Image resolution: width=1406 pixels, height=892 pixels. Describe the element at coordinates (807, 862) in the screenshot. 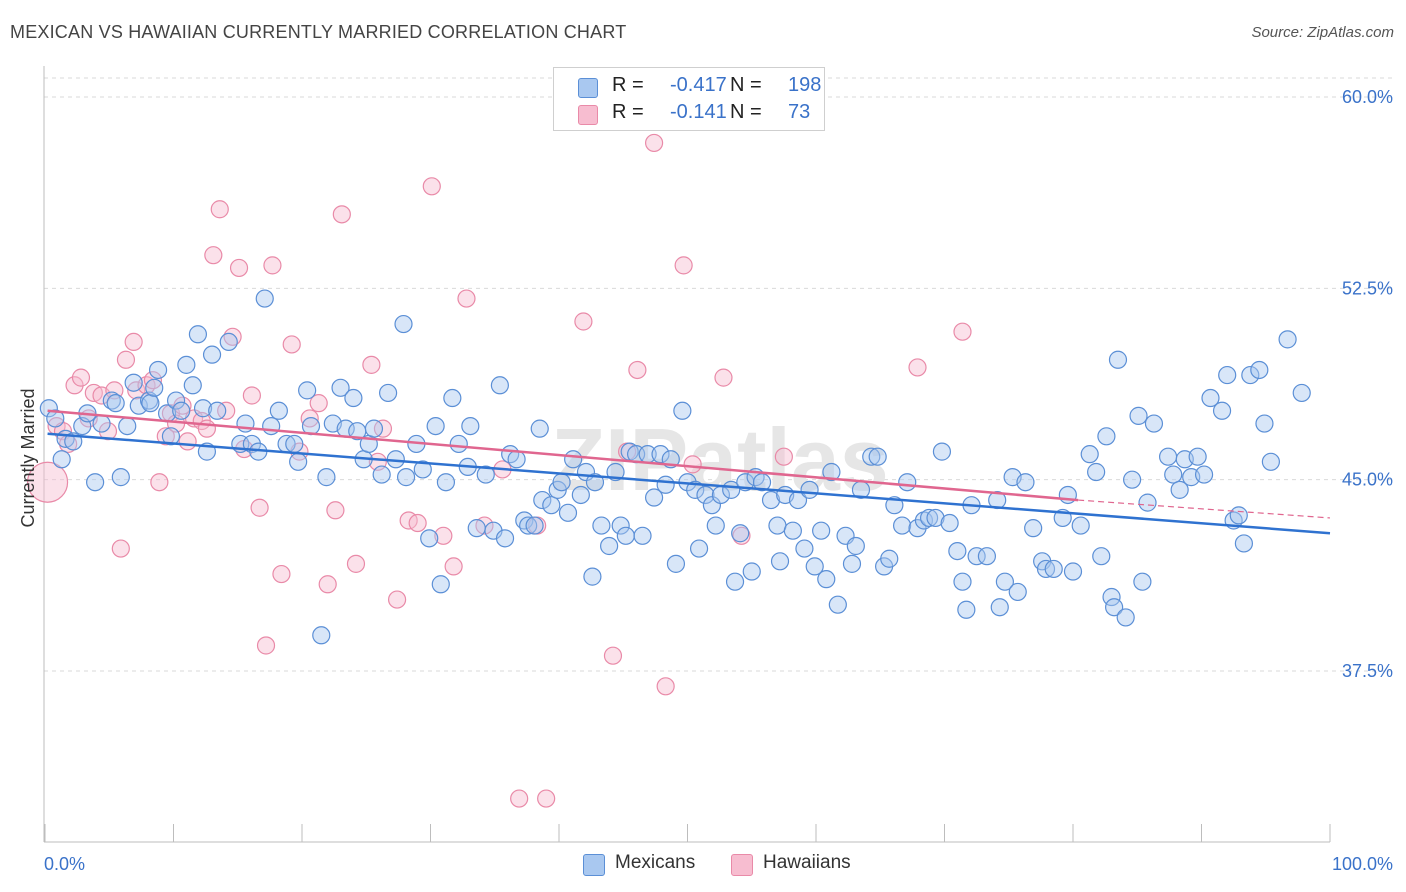

I see `bottom-legend-label: Hawaiians` at that location.